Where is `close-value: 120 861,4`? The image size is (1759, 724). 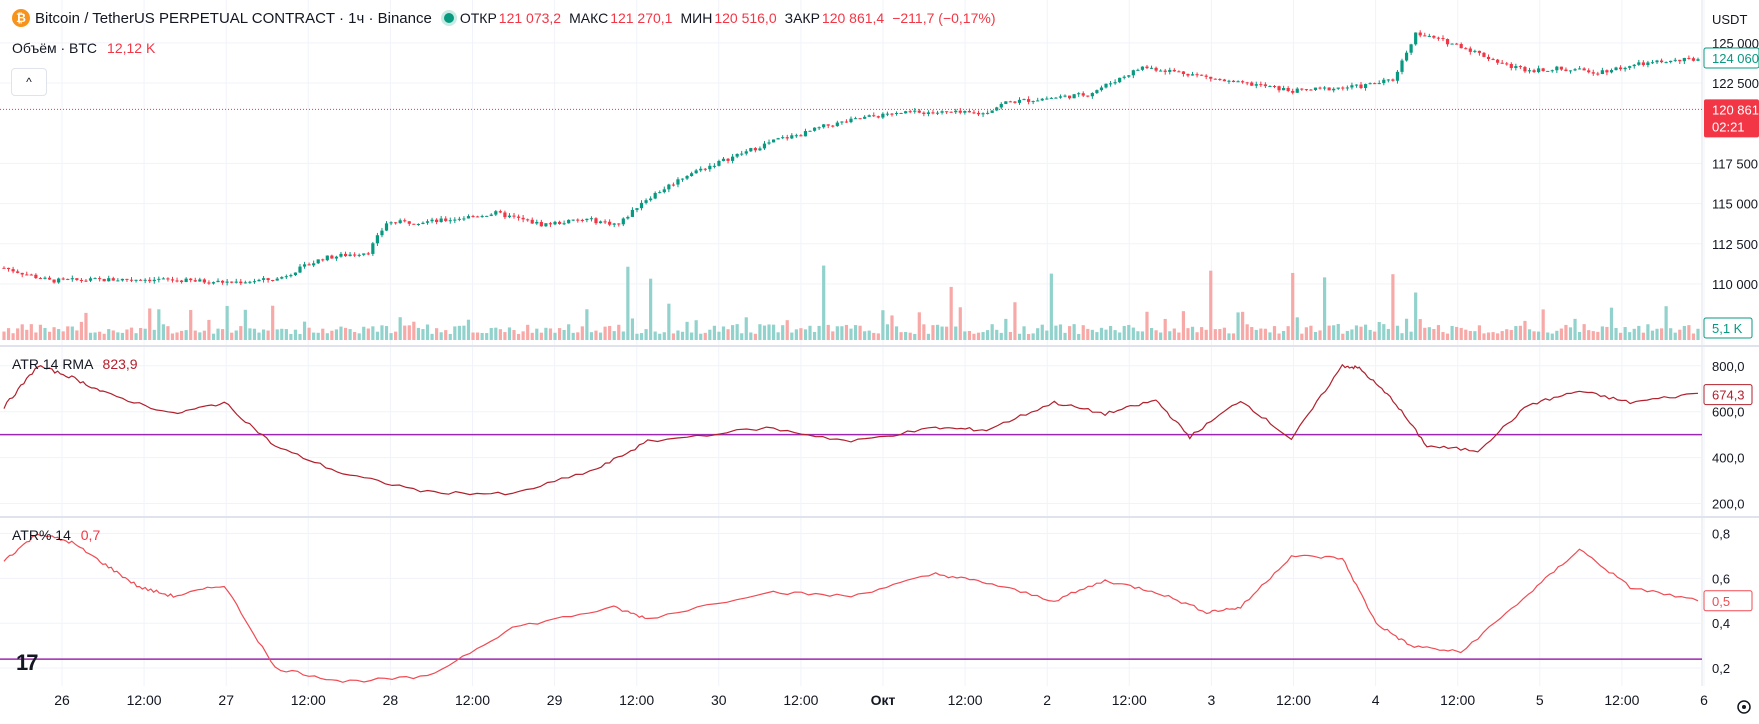 close-value: 120 861,4 is located at coordinates (853, 18).